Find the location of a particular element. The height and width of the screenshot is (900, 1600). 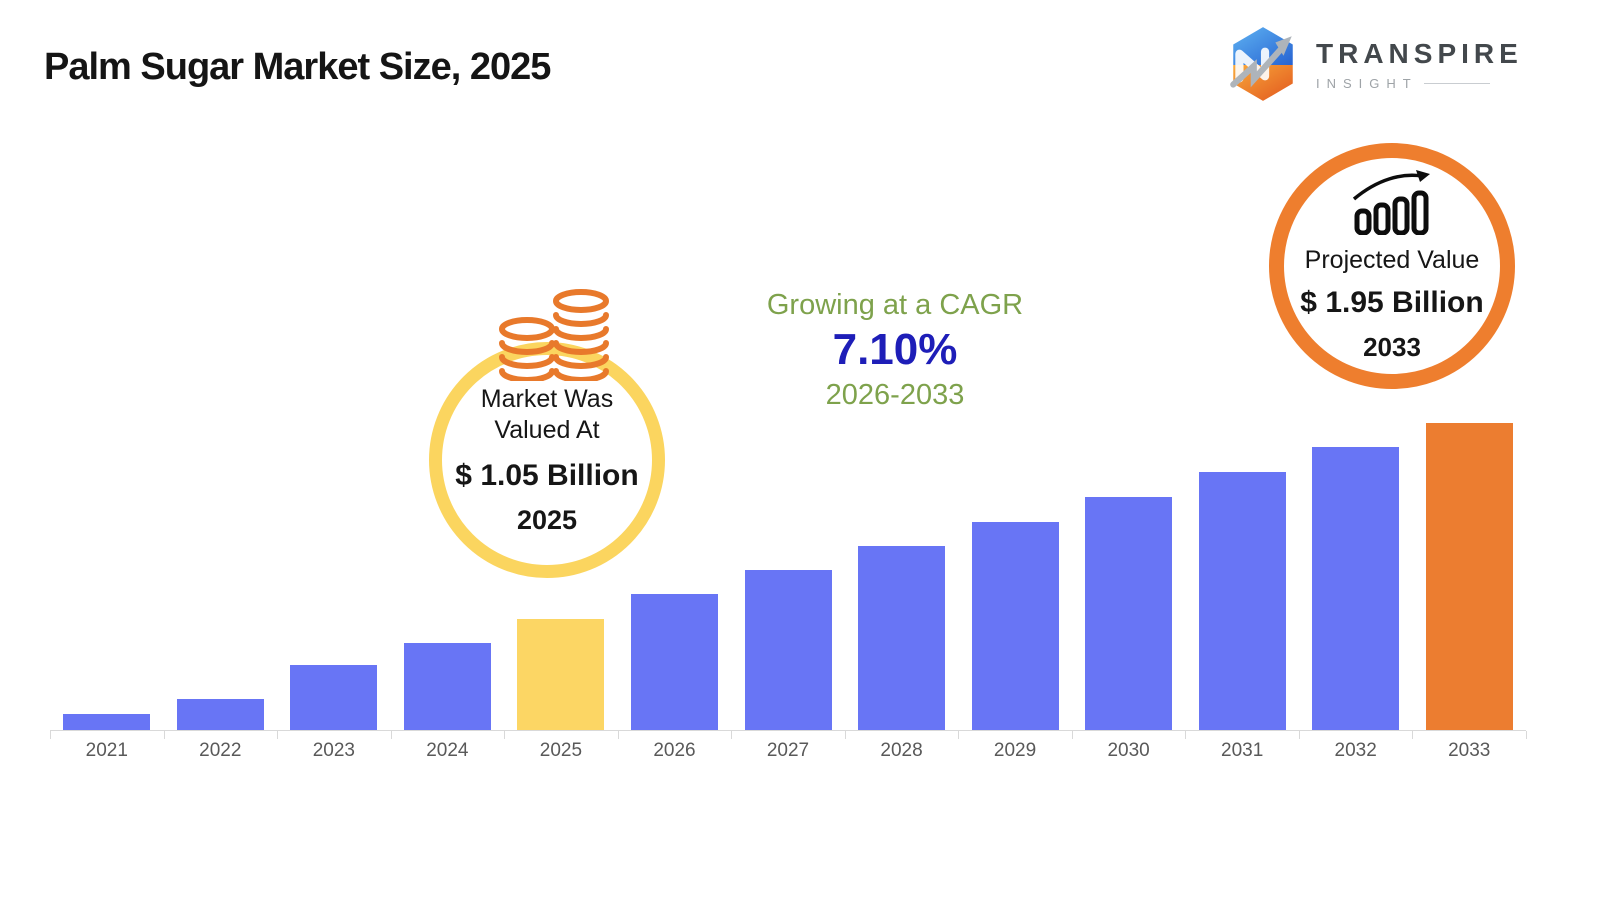

x-axis-label-2031: 2031 is located at coordinates (1242, 750).